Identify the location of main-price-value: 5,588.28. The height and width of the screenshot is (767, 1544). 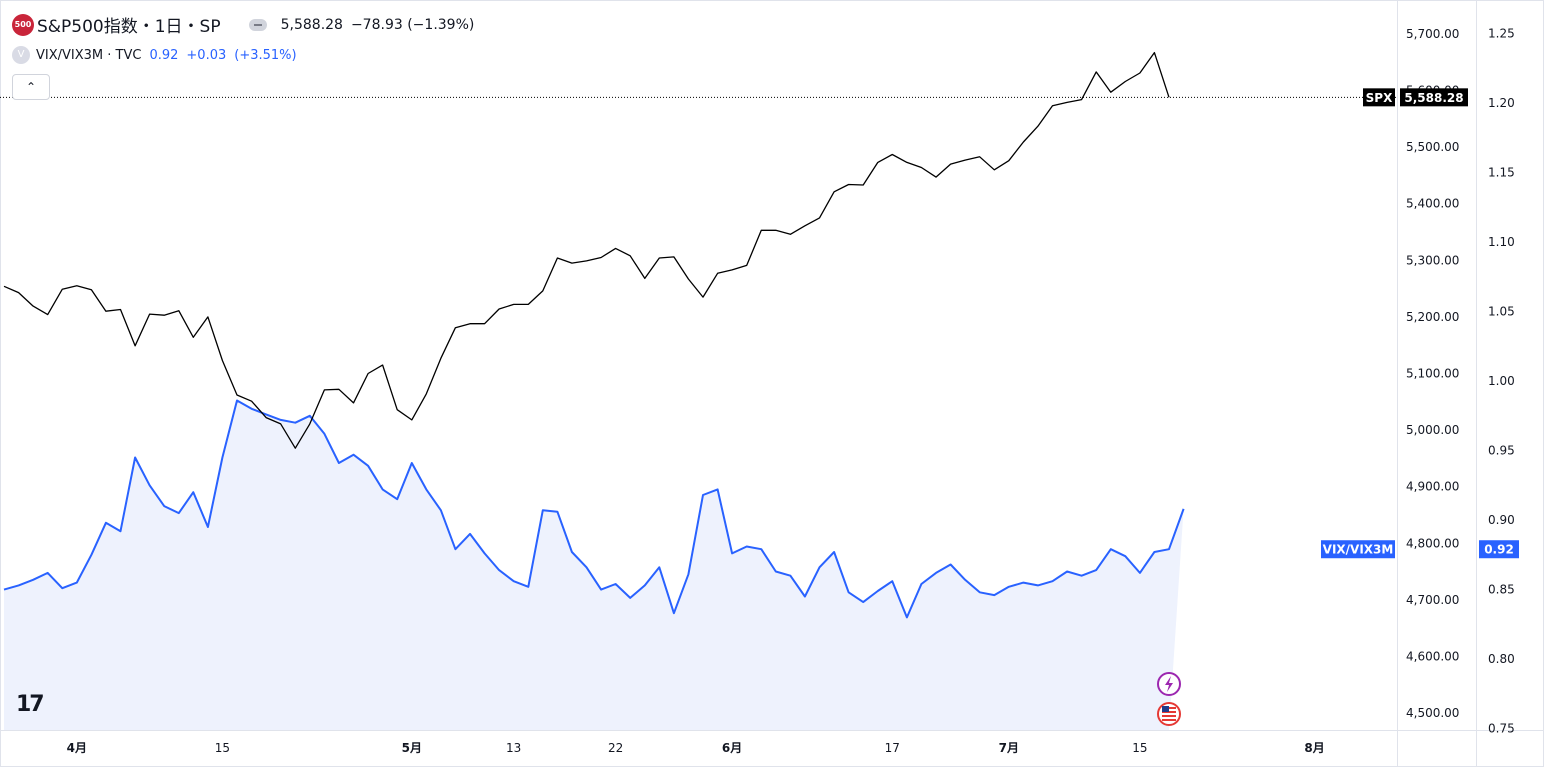
(311, 24).